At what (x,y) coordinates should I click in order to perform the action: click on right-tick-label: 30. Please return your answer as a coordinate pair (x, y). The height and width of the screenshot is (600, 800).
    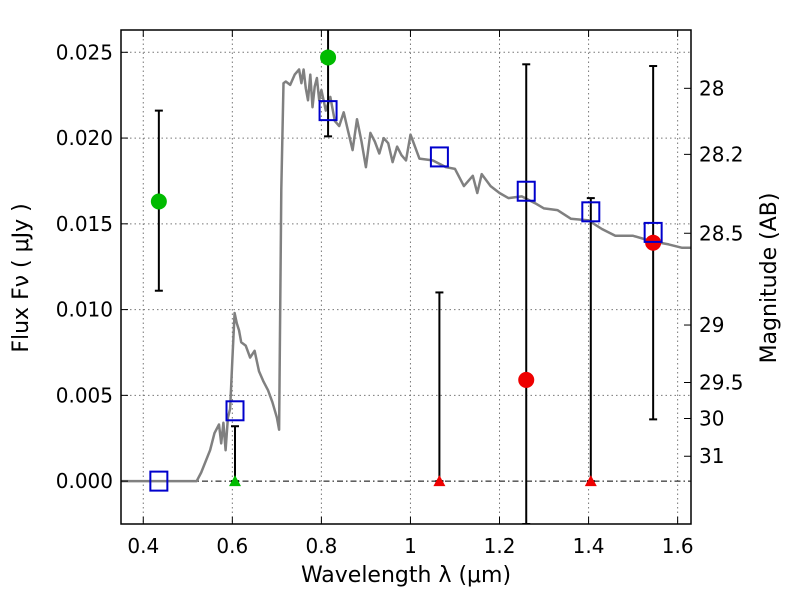
    Looking at the image, I should click on (711, 419).